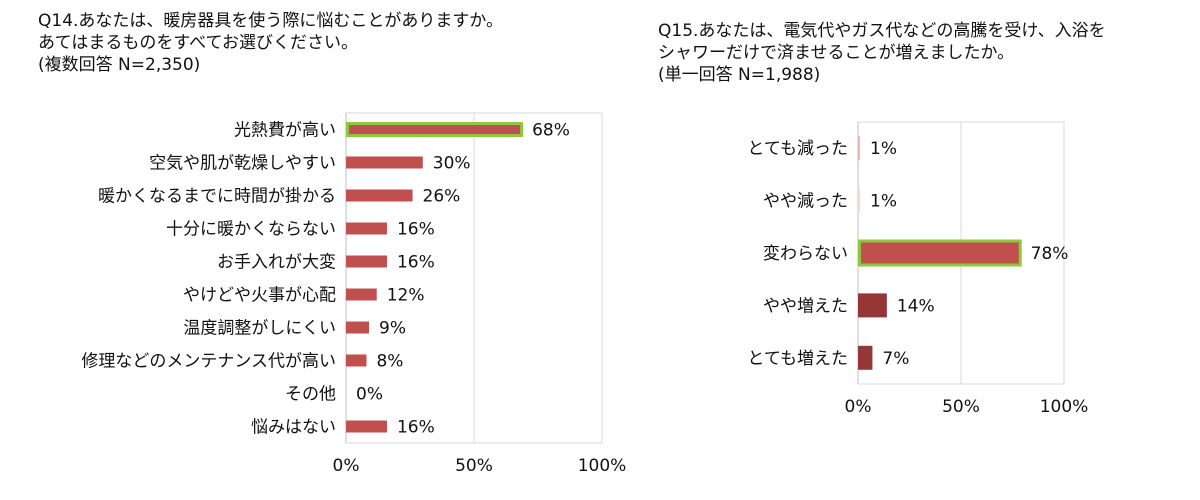 This screenshot has height=500, width=1200. What do you see at coordinates (242, 164) in the screenshot?
I see `category-label: 空気や肌が乾燥しやすい` at bounding box center [242, 164].